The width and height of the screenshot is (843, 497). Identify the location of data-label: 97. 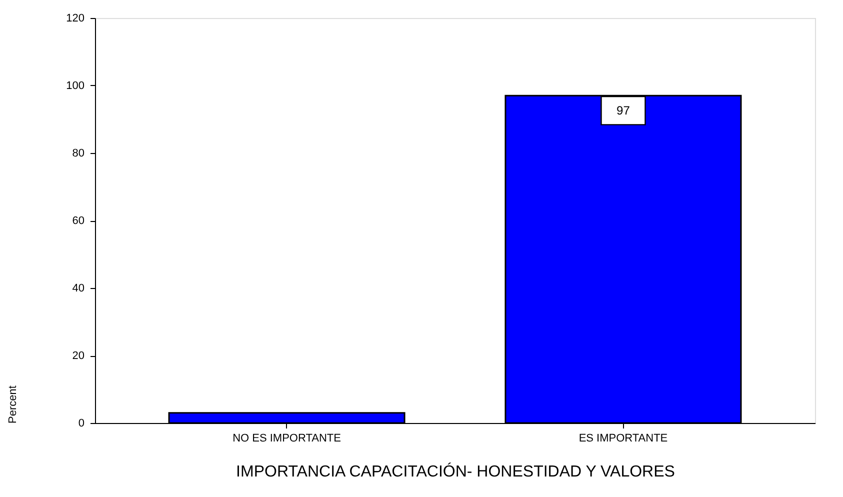
(623, 111).